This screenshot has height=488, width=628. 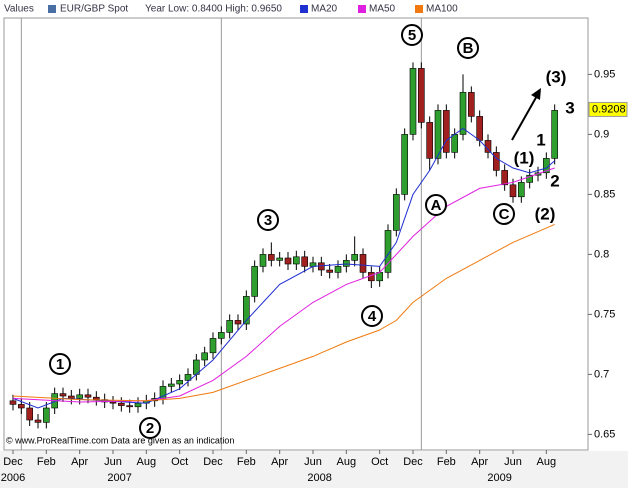 I want to click on annotation: 4, so click(x=372, y=316).